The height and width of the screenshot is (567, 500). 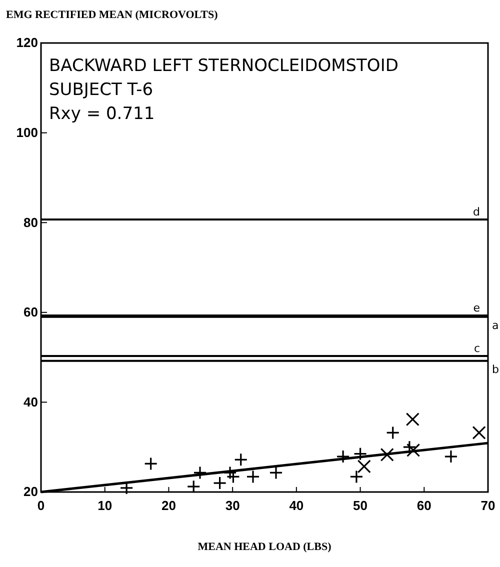 What do you see at coordinates (102, 114) in the screenshot?
I see `annotation: Rxy = 0.711` at bounding box center [102, 114].